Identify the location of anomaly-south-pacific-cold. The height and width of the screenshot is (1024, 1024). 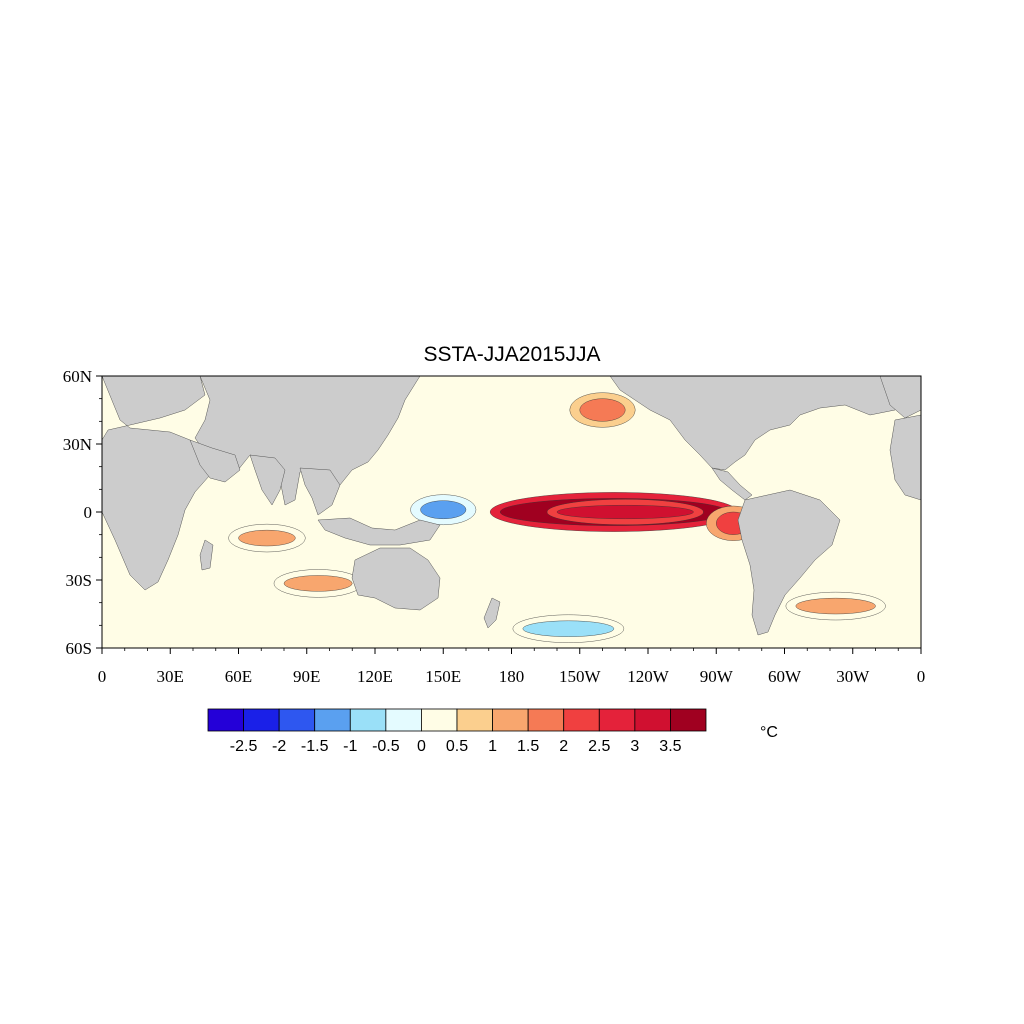
(568, 628).